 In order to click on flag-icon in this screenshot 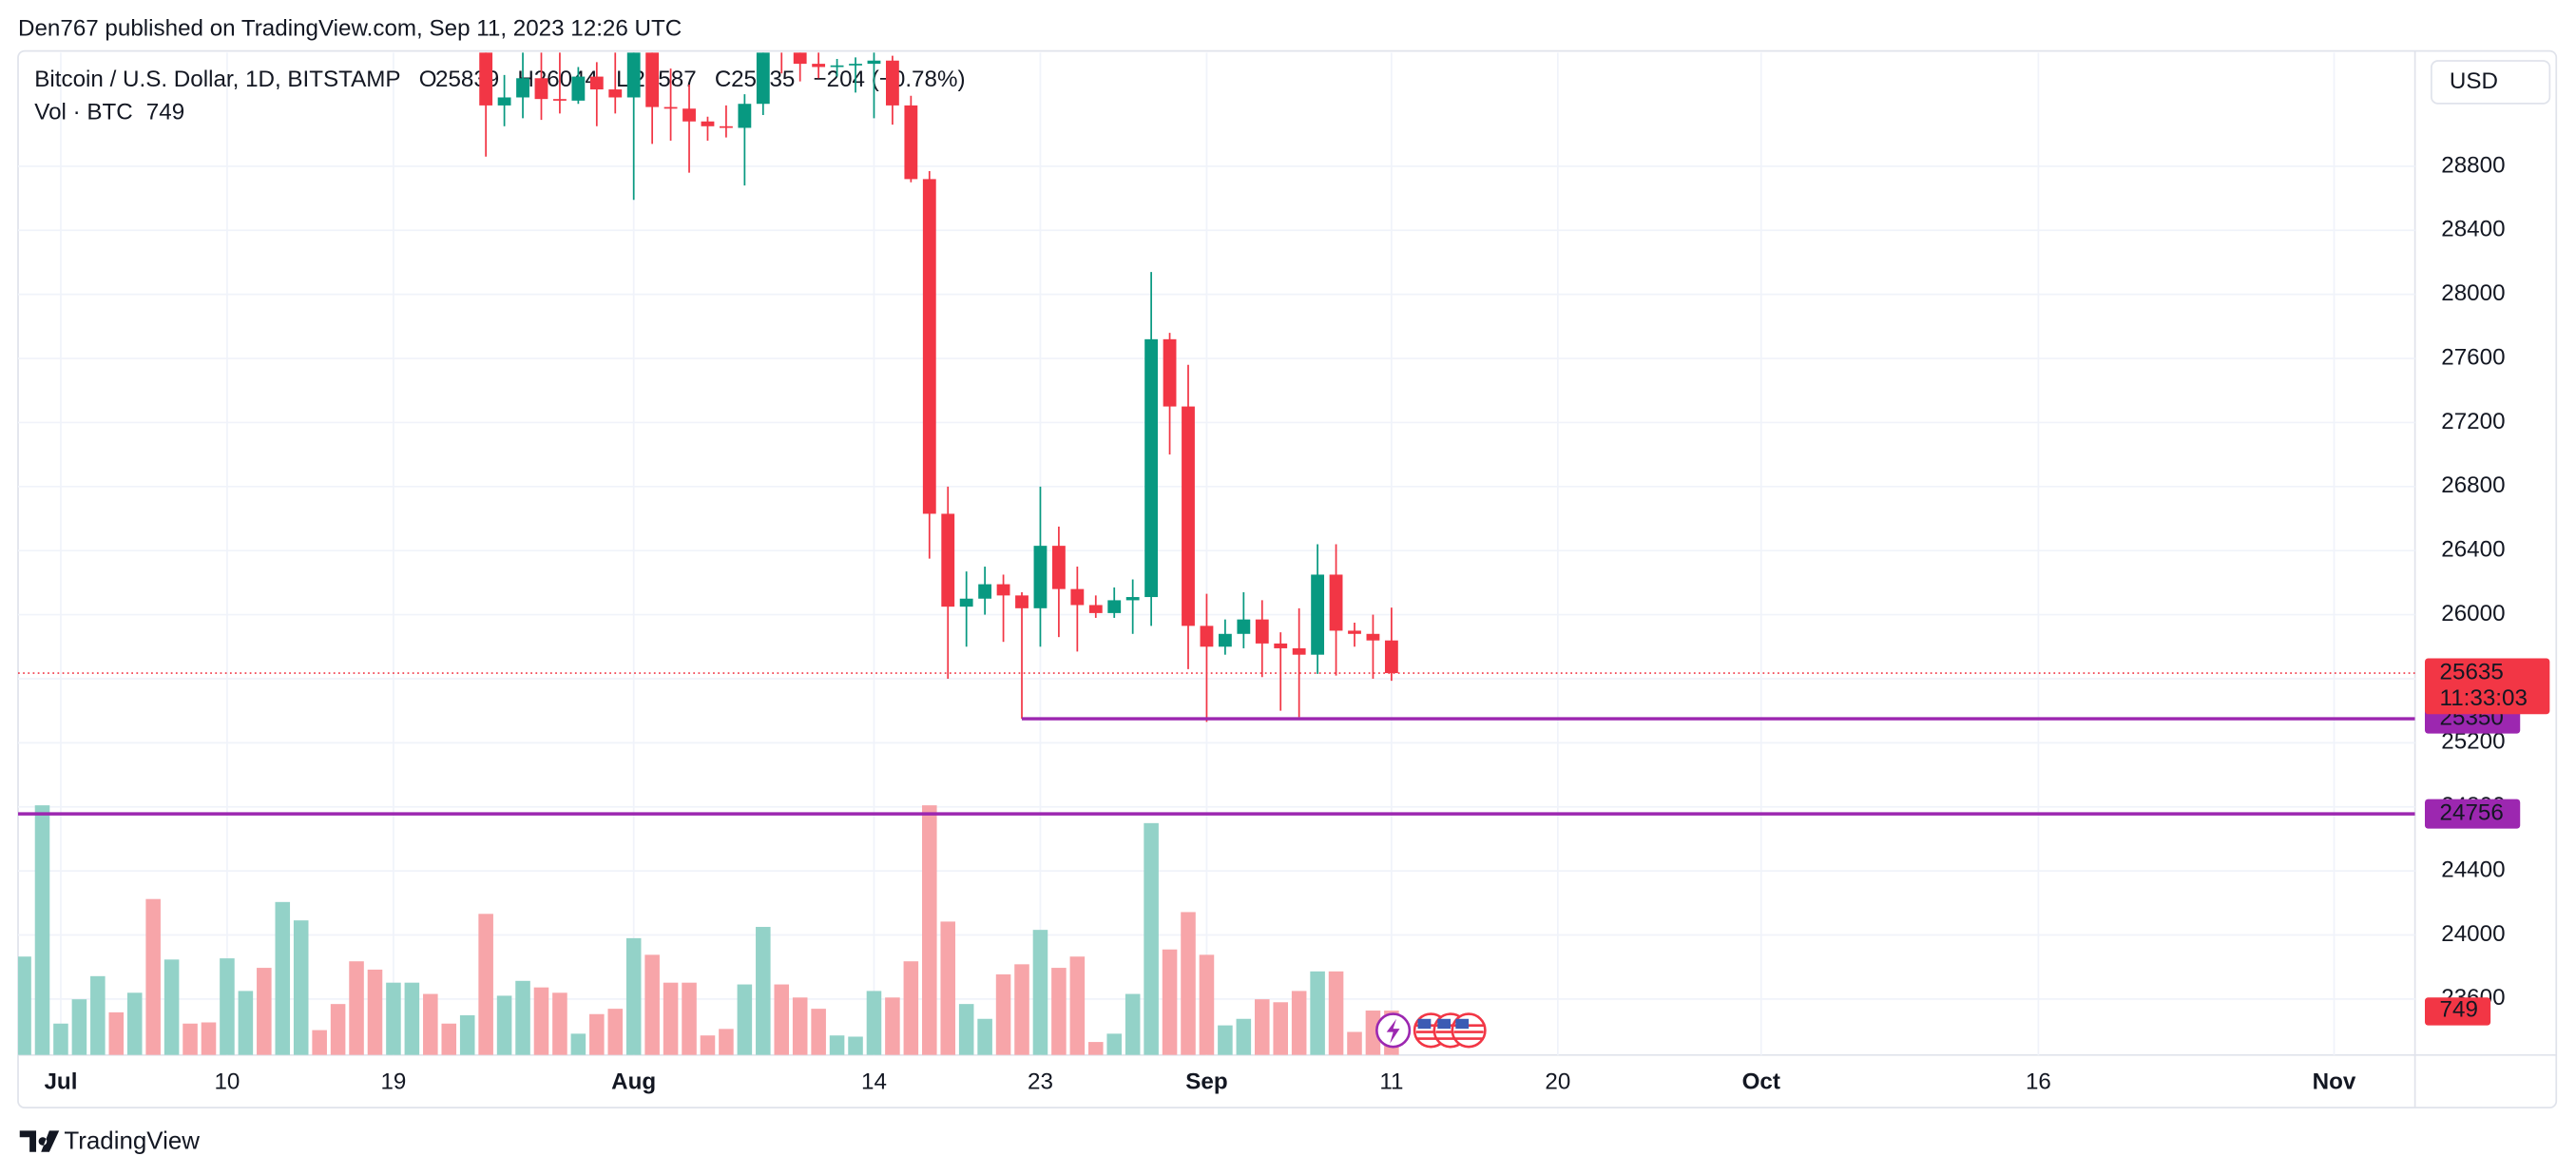, I will do `click(1469, 1030)`.